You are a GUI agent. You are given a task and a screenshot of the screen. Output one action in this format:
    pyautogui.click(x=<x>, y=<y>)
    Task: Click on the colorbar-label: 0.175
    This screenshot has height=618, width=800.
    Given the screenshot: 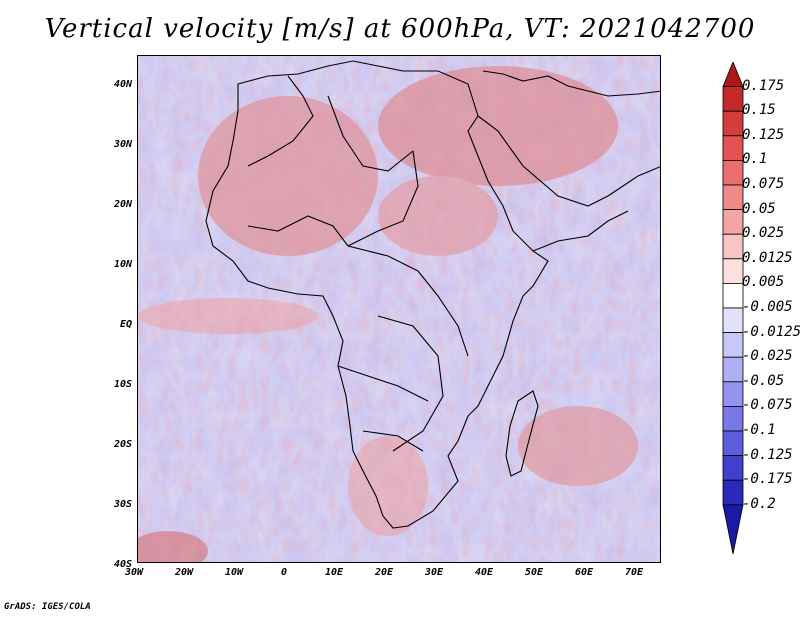 What is the action you would take?
    pyautogui.click(x=763, y=85)
    